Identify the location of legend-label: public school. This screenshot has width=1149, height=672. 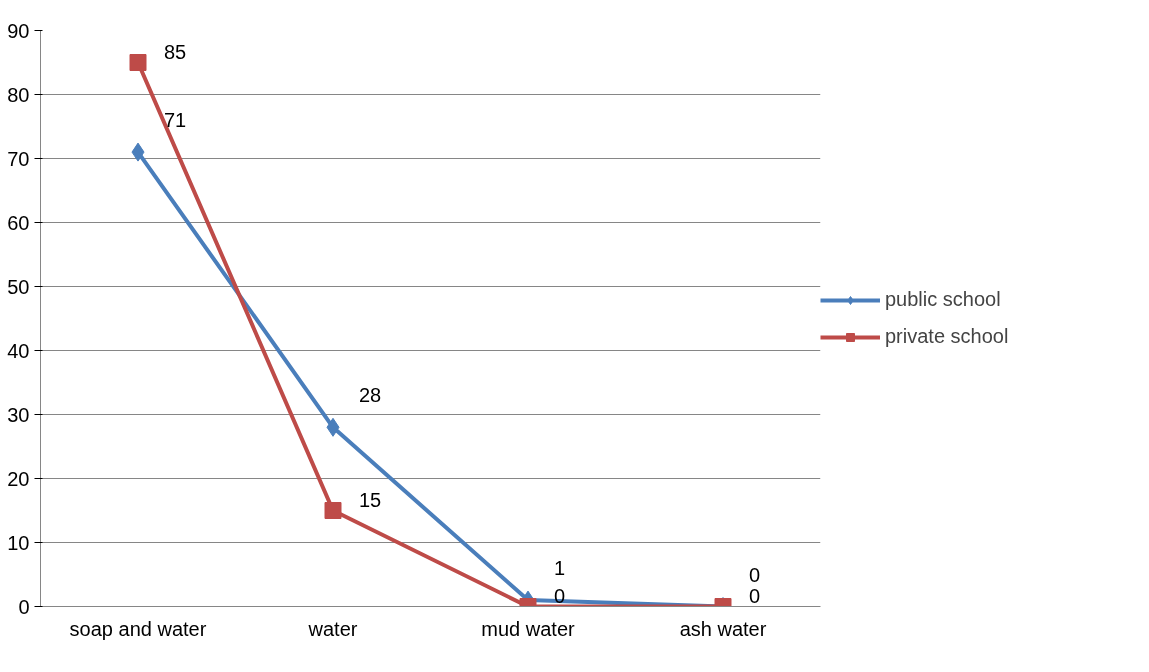
(943, 299).